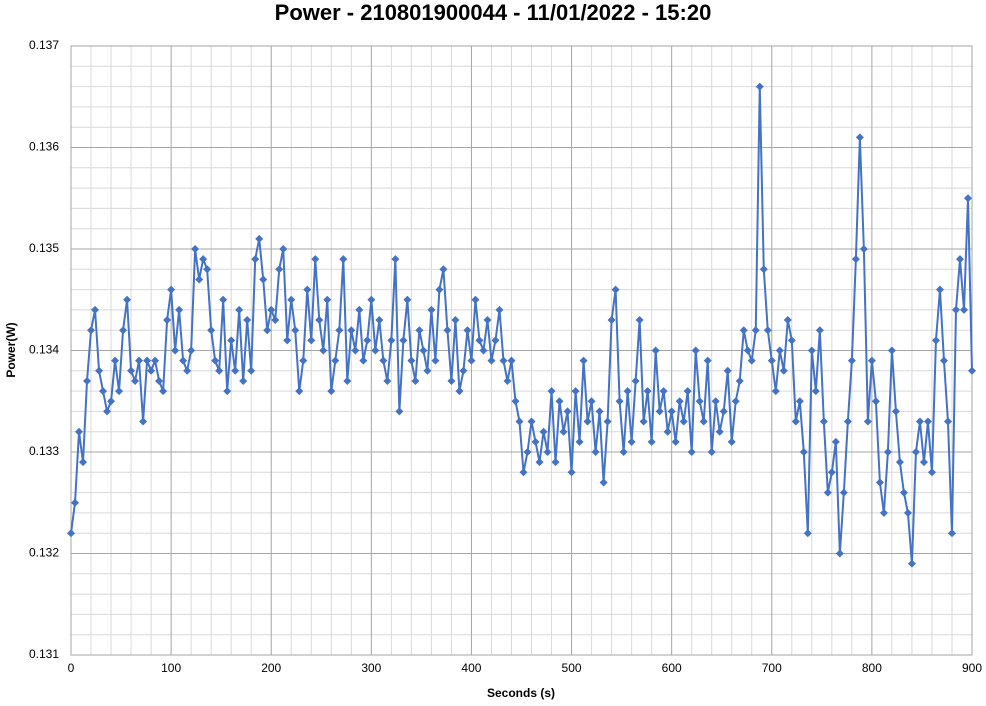 The width and height of the screenshot is (986, 706). What do you see at coordinates (371, 668) in the screenshot?
I see `x-tick-label: 300` at bounding box center [371, 668].